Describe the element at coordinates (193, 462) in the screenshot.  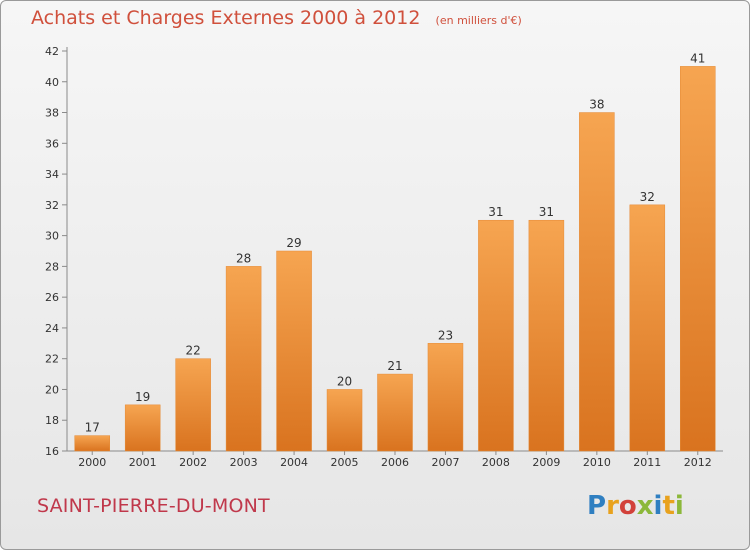
I see `x-tick-label: 2002` at that location.